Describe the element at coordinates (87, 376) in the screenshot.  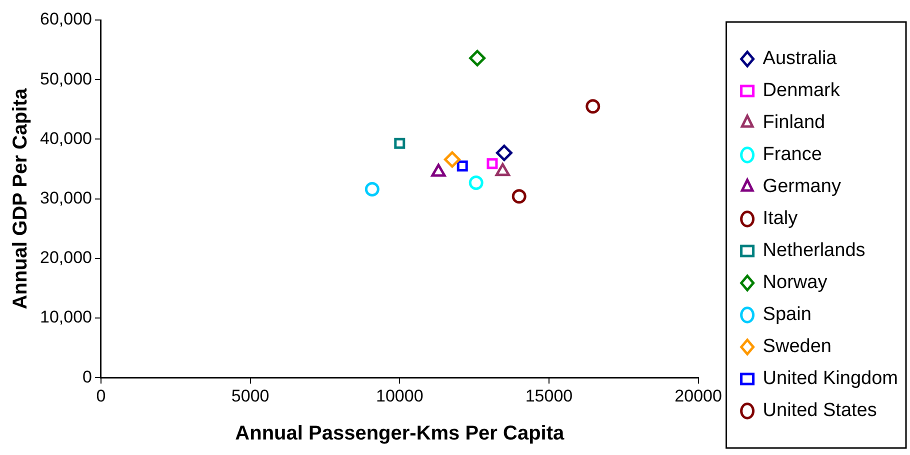
I see `y-tick-label: 0` at that location.